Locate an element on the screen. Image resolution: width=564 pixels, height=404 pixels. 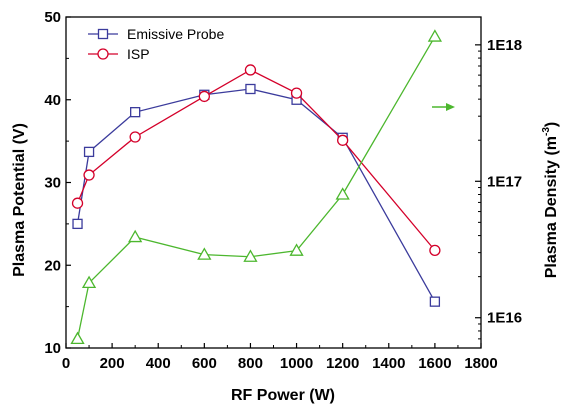
y-axis-right-title: Plasma Density (m-3) is located at coordinates (550, 200).